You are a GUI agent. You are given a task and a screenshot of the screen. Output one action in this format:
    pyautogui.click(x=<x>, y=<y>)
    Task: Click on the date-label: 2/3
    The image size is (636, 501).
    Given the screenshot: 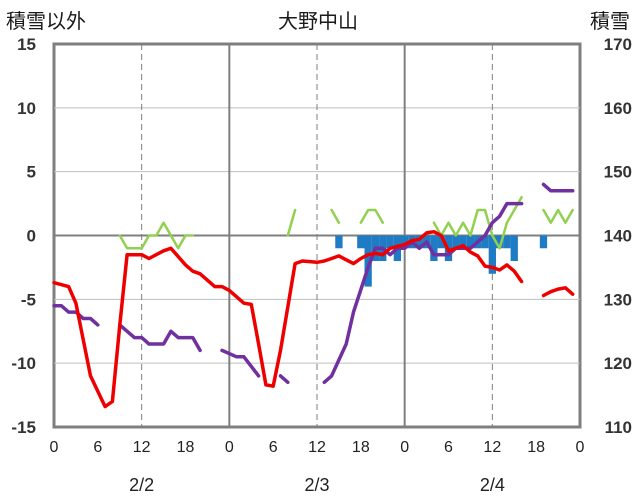 What is the action you would take?
    pyautogui.click(x=316, y=485)
    